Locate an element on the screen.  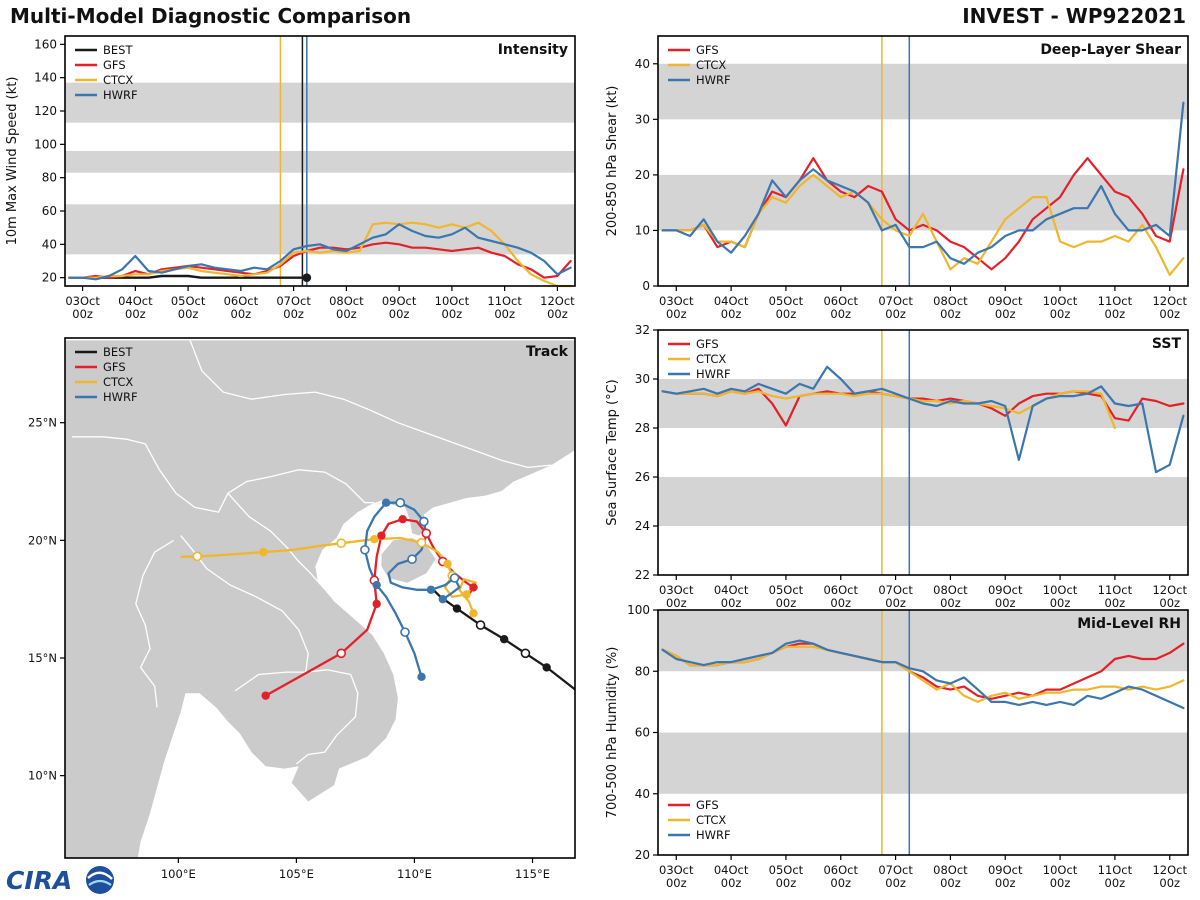
y-axis-label: Sea Surface Temp (°C) is located at coordinates (612, 452).